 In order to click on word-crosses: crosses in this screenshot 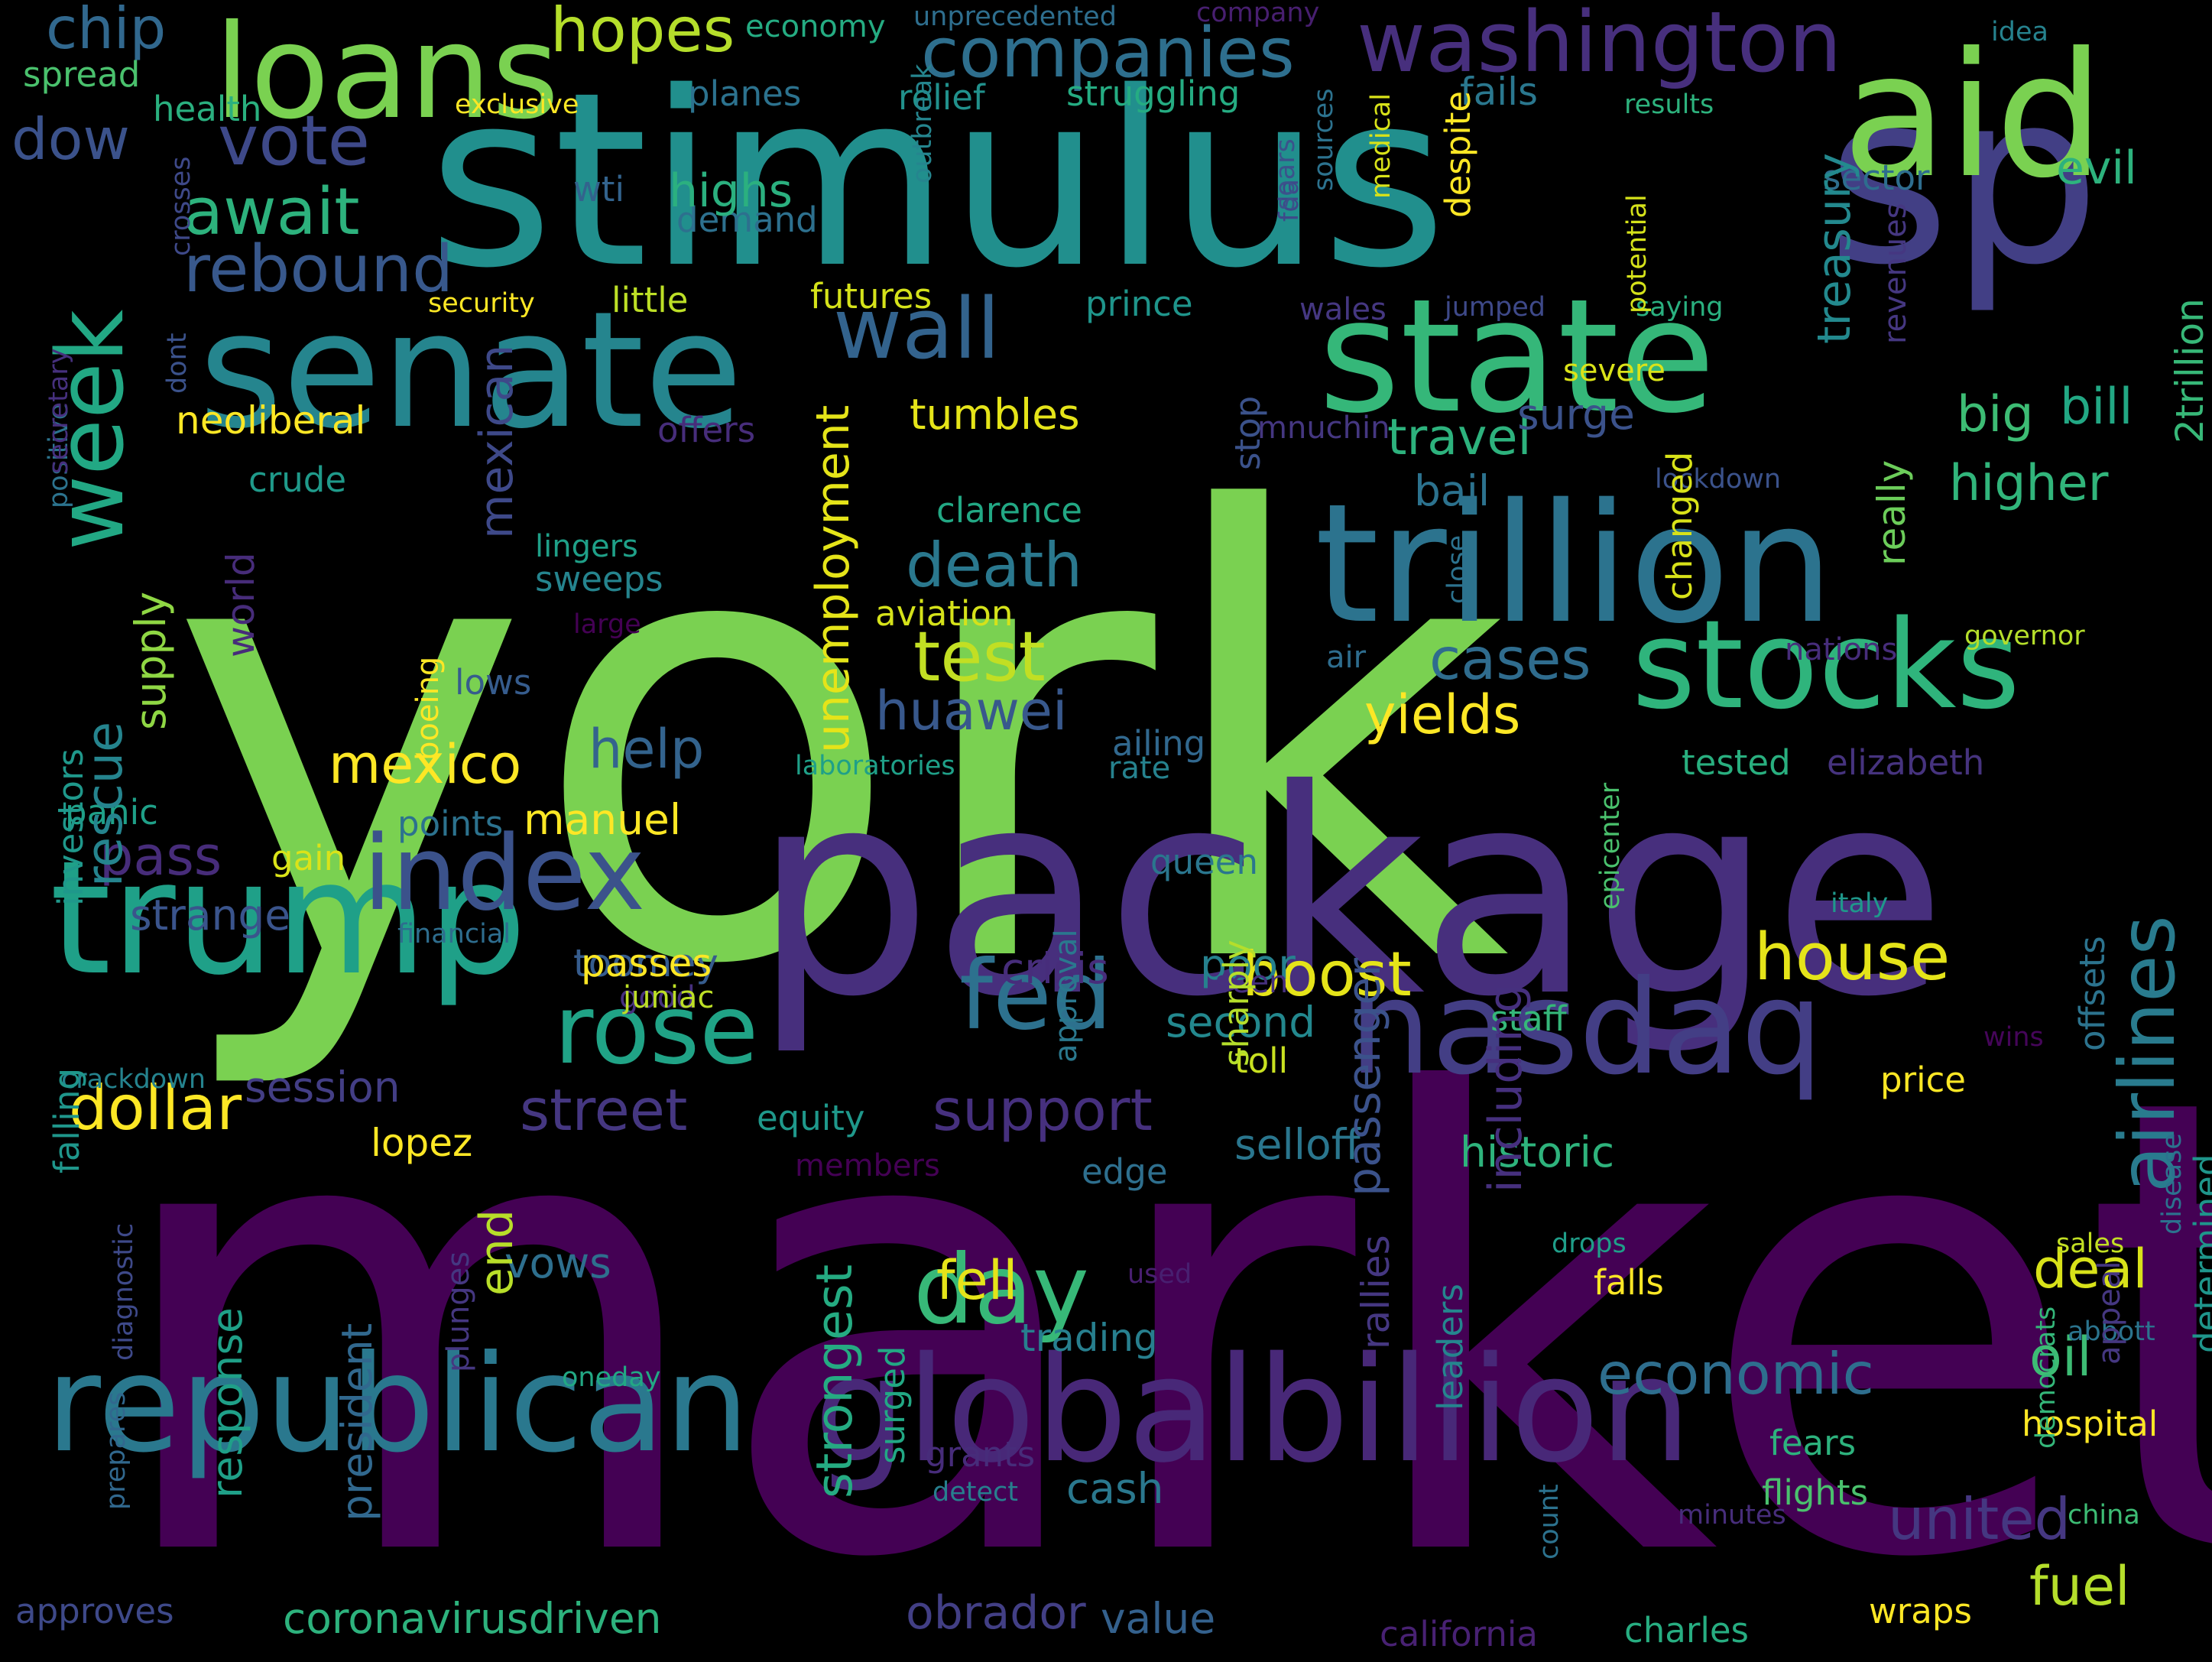, I will do `click(181, 206)`.